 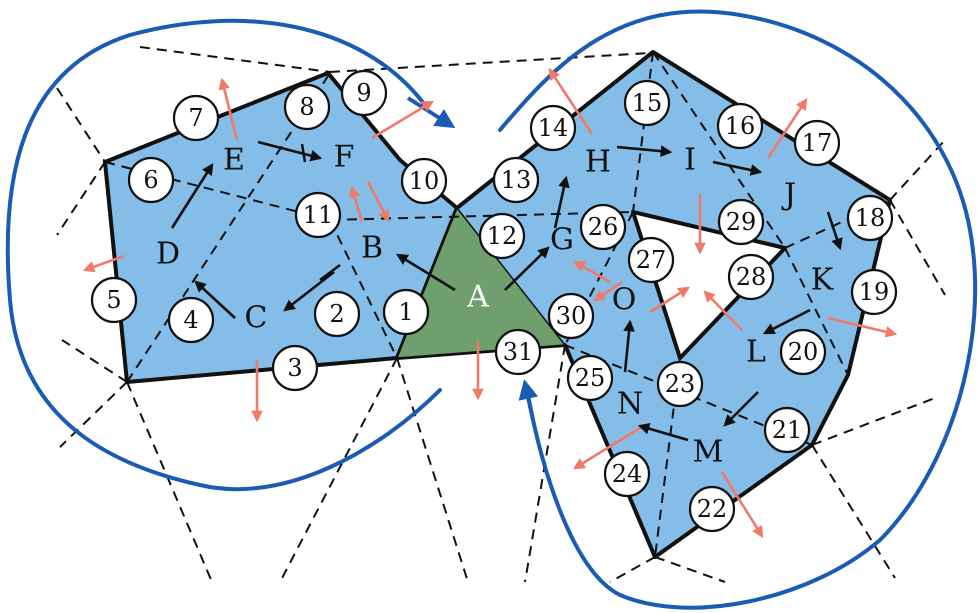 I want to click on svg-text: 14, so click(x=553, y=128).